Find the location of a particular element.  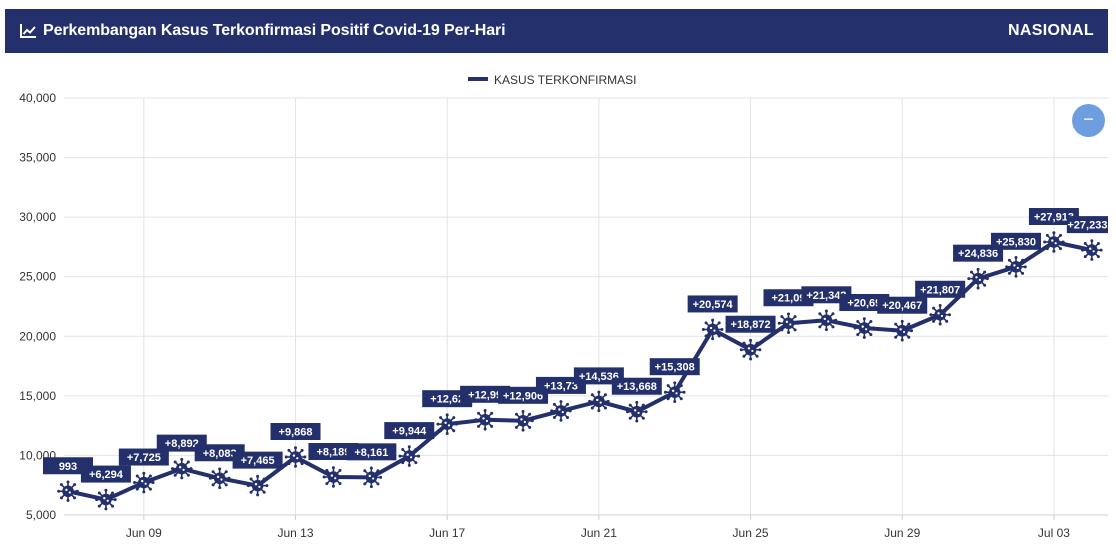

data-label: +21,807 is located at coordinates (940, 289).